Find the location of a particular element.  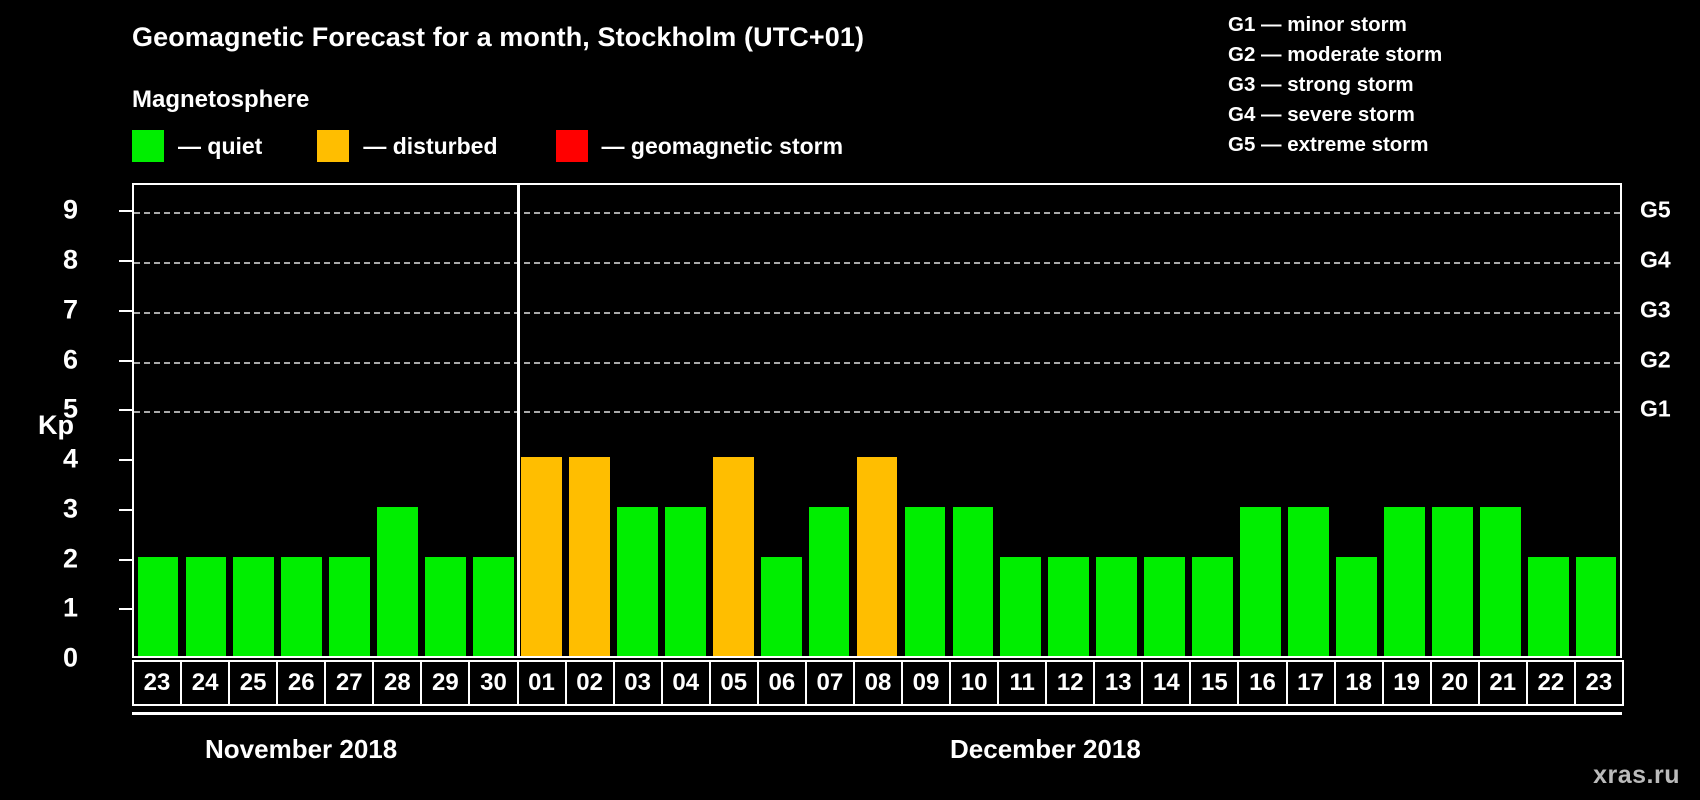

day-label-21: 21 is located at coordinates (1502, 683).